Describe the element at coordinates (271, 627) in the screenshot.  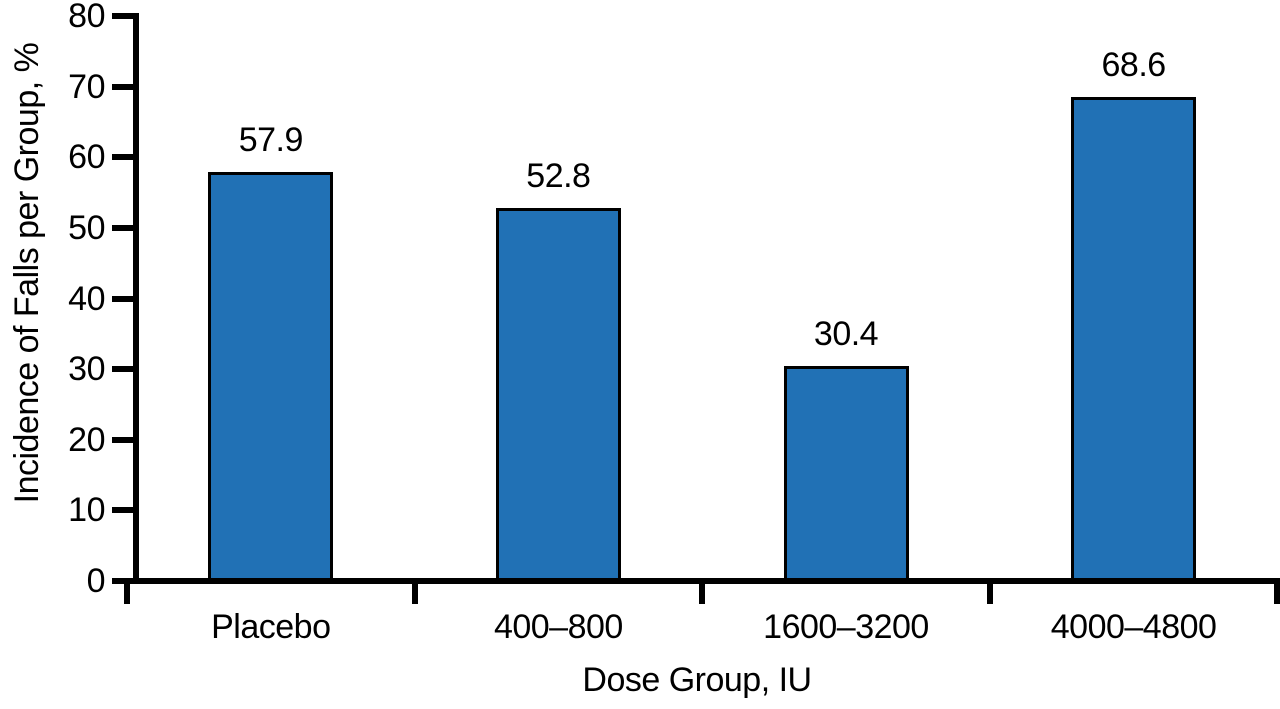
I see `x-category-label: Placebo` at that location.